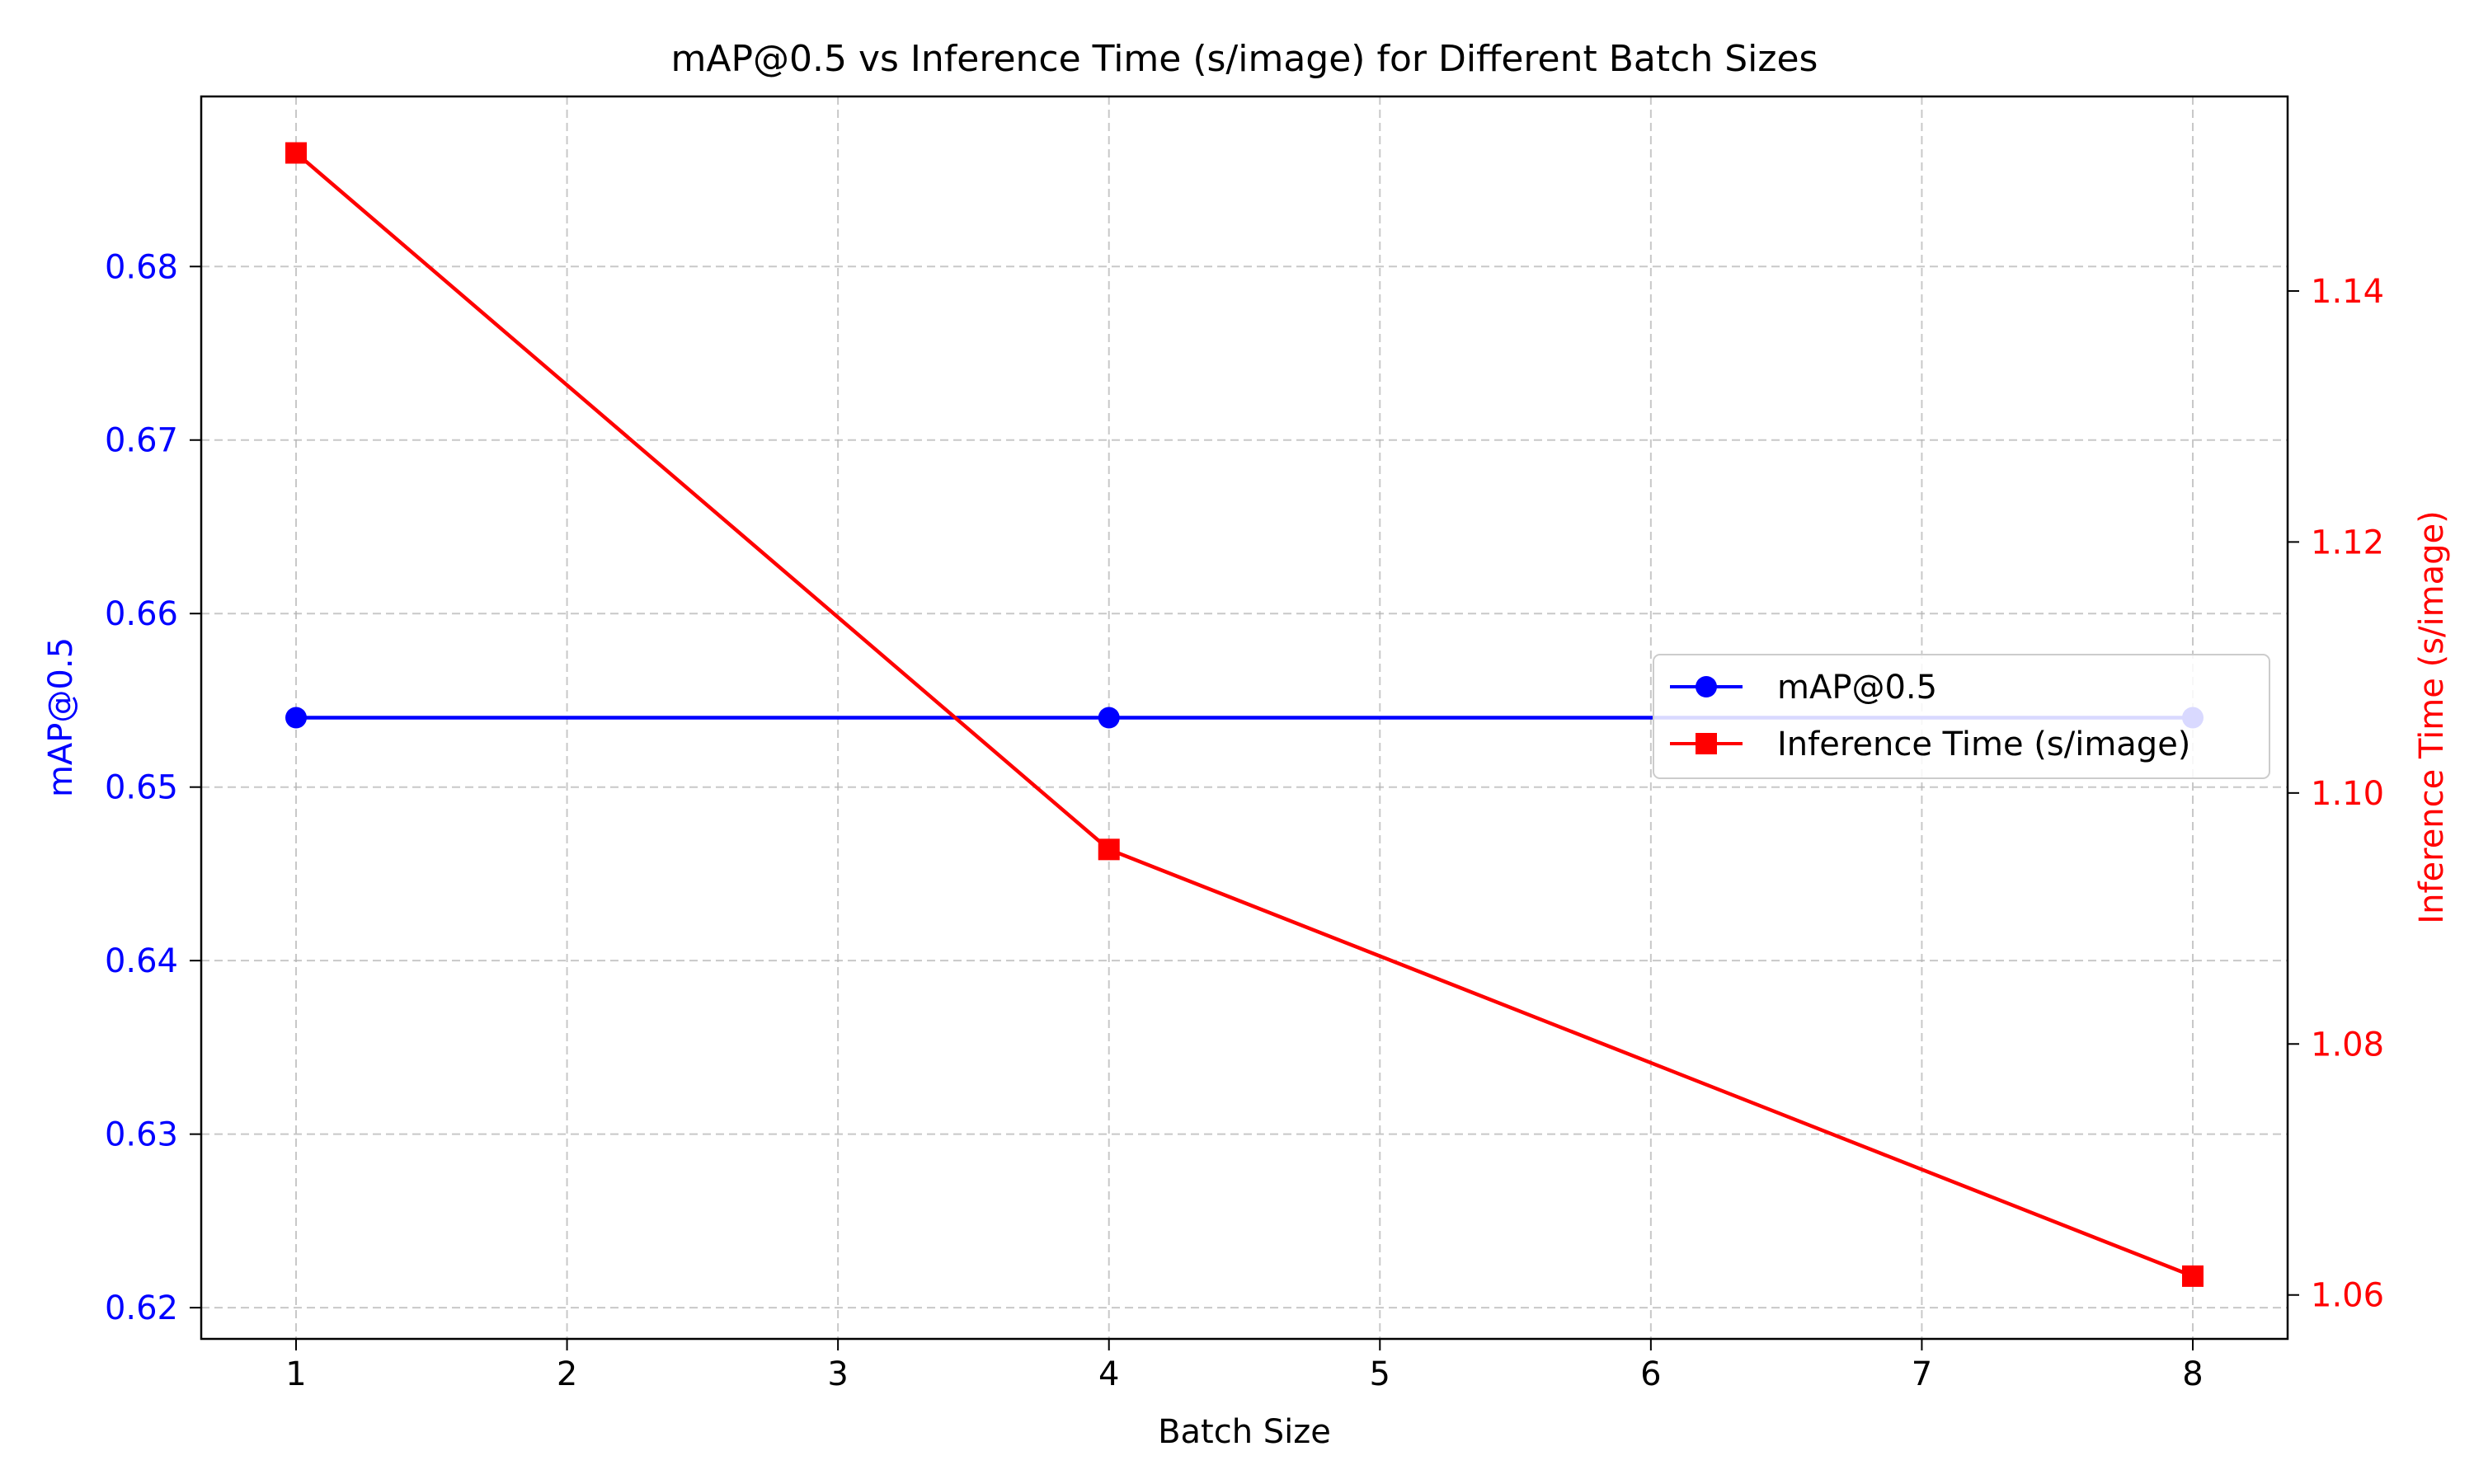  I want to click on x-tick-label: 7, so click(1922, 1374).